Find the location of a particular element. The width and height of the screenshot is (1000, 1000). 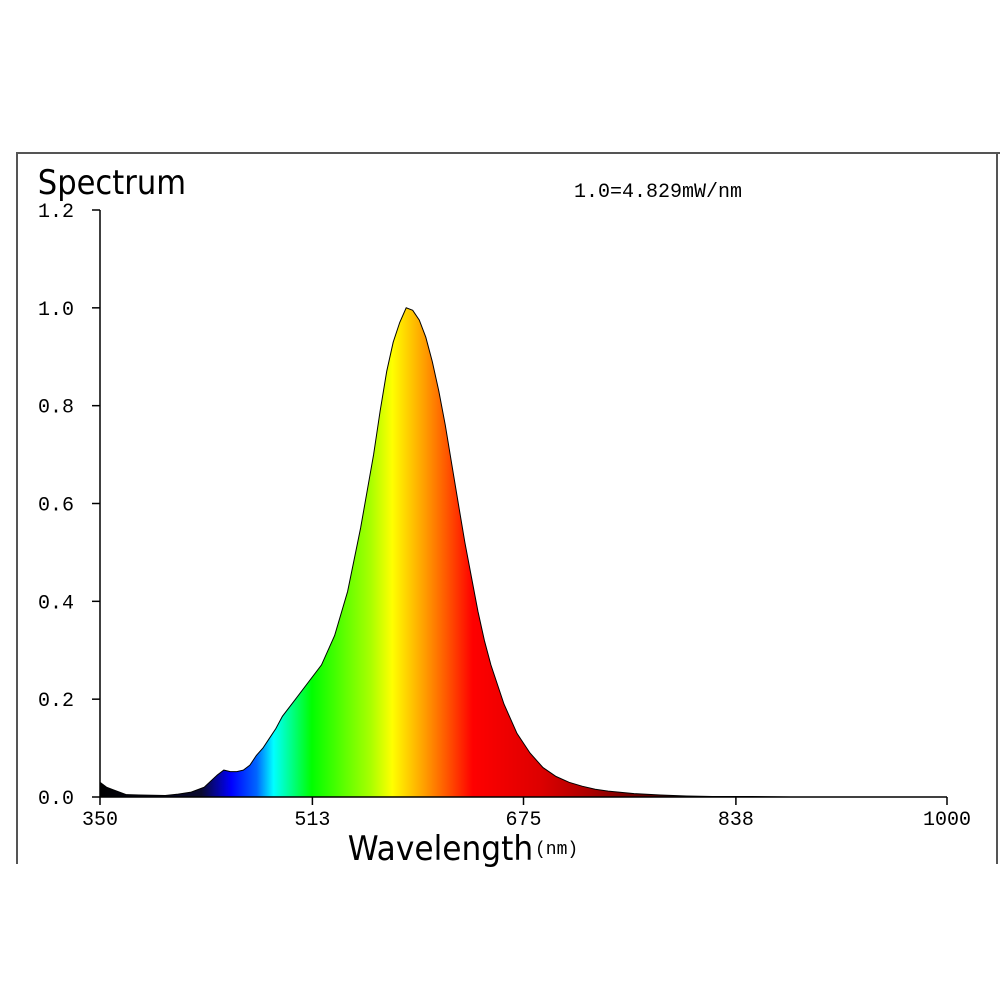

x-tick-label: 838 is located at coordinates (736, 820).